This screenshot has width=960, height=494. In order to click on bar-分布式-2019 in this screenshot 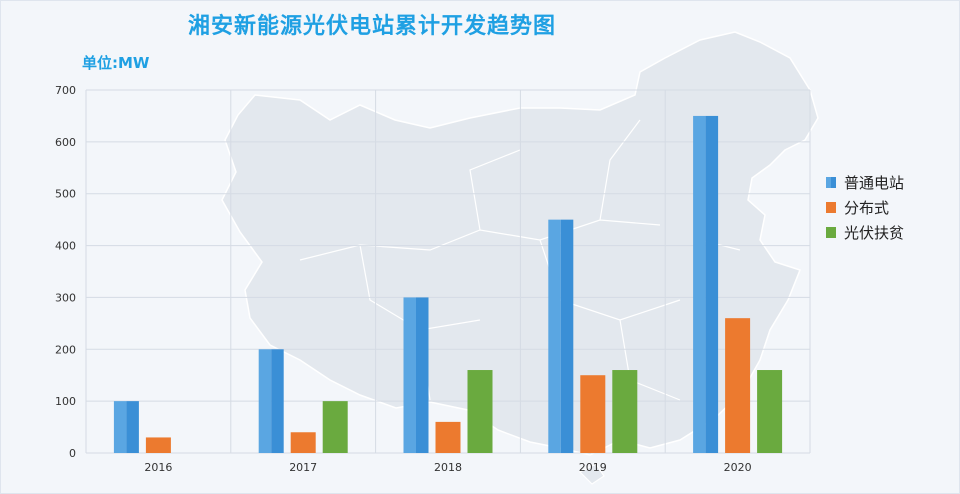, I will do `click(593, 414)`.